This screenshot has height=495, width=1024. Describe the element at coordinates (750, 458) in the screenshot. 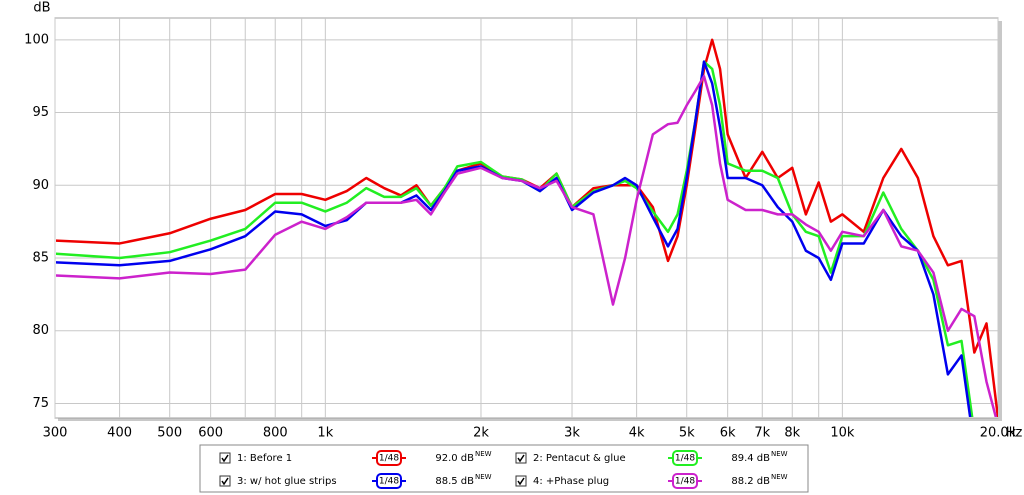

I see `level-label: 89.4 dB` at that location.